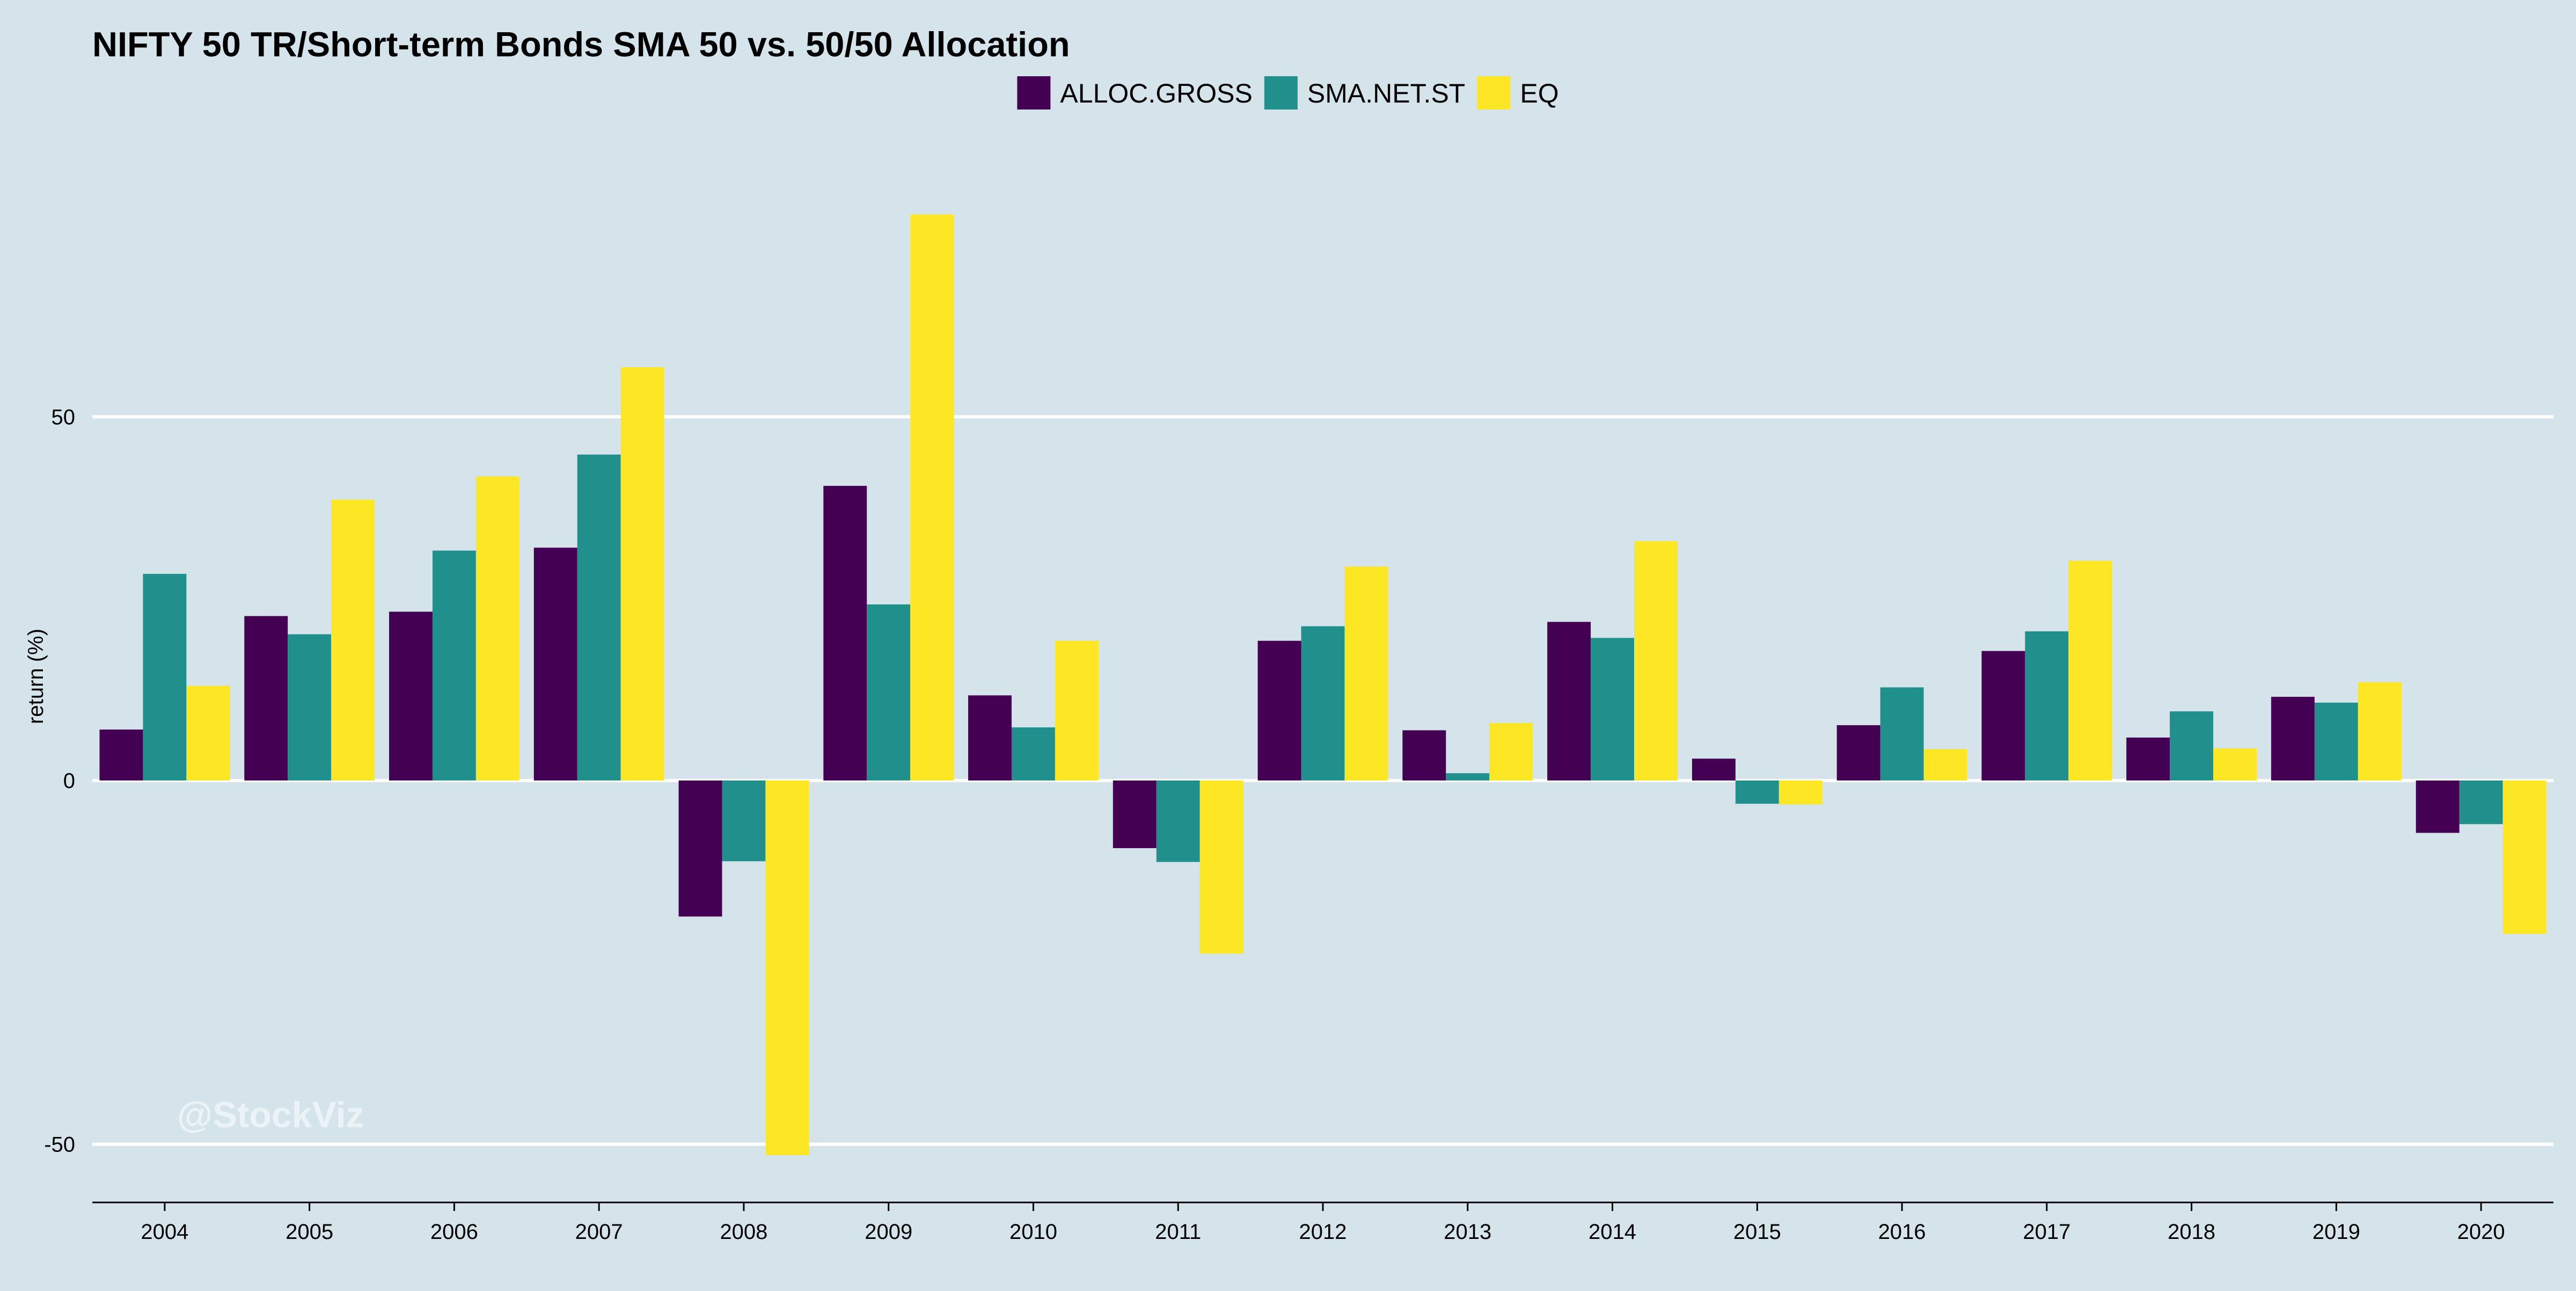  What do you see at coordinates (165, 677) in the screenshot?
I see `bar-sma-net-st-2004` at bounding box center [165, 677].